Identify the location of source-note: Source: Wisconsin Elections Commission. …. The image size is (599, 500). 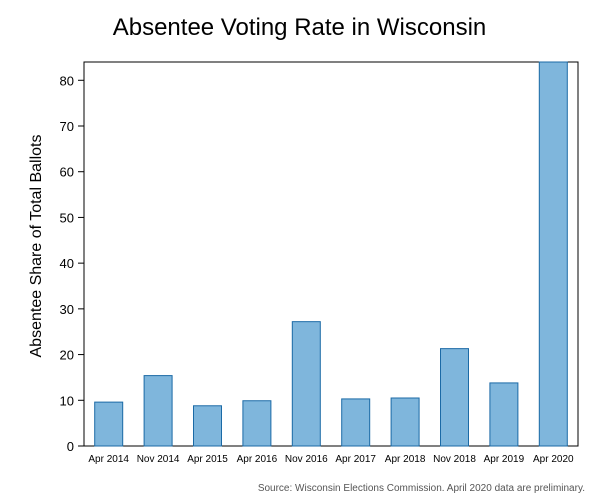
(421, 488).